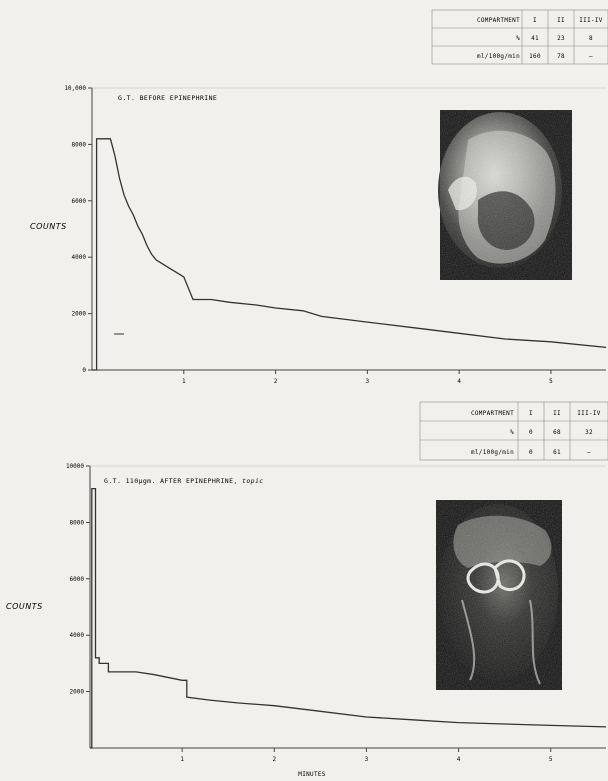 The image size is (608, 781). What do you see at coordinates (535, 38) in the screenshot?
I see `table-cell: 41` at bounding box center [535, 38].